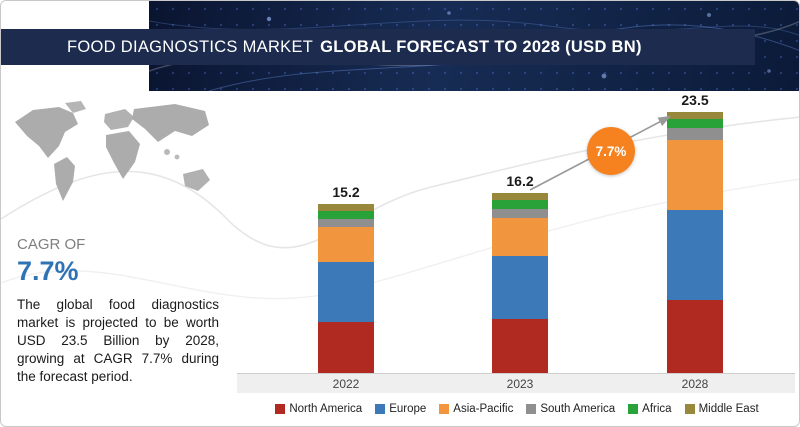 This screenshot has width=800, height=427. I want to click on stacked-bar-2022: 15.2, so click(346, 278).